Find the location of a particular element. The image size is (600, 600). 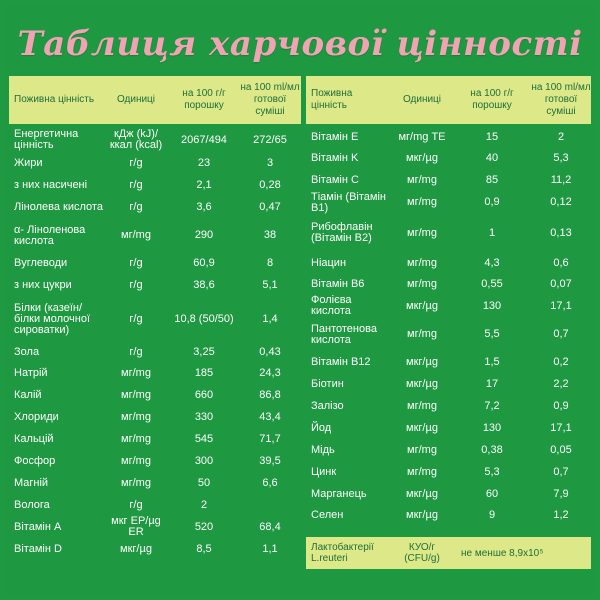

nutrient-name: Волога is located at coordinates (32, 504).